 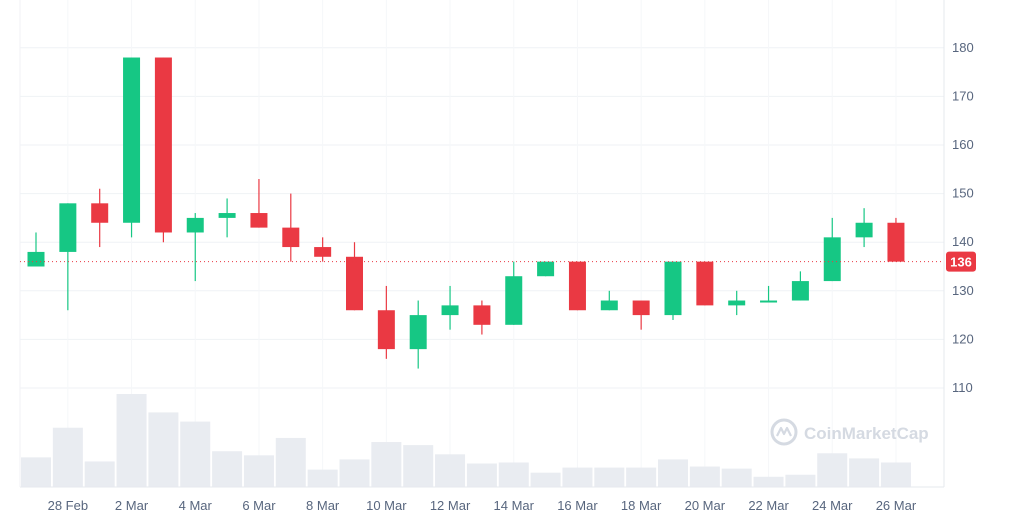 I want to click on x-tick-label: 12 Mar, so click(x=450, y=505).